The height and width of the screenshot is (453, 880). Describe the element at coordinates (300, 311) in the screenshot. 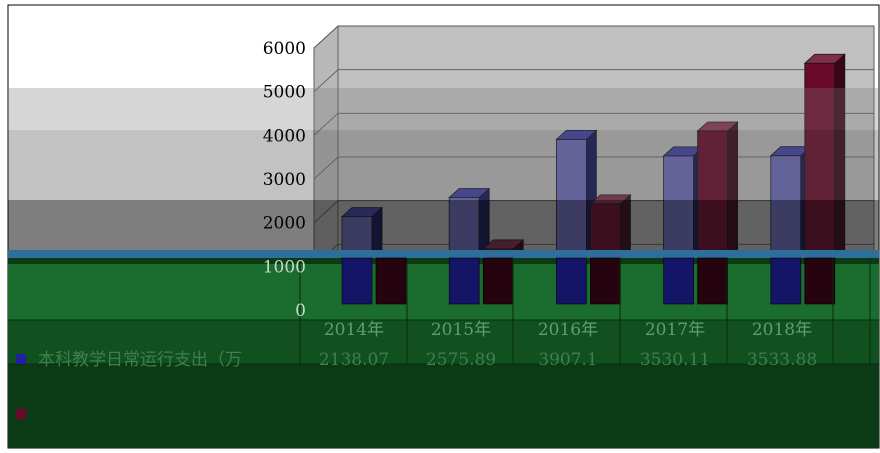

I see `y-tick-label: 0` at that location.